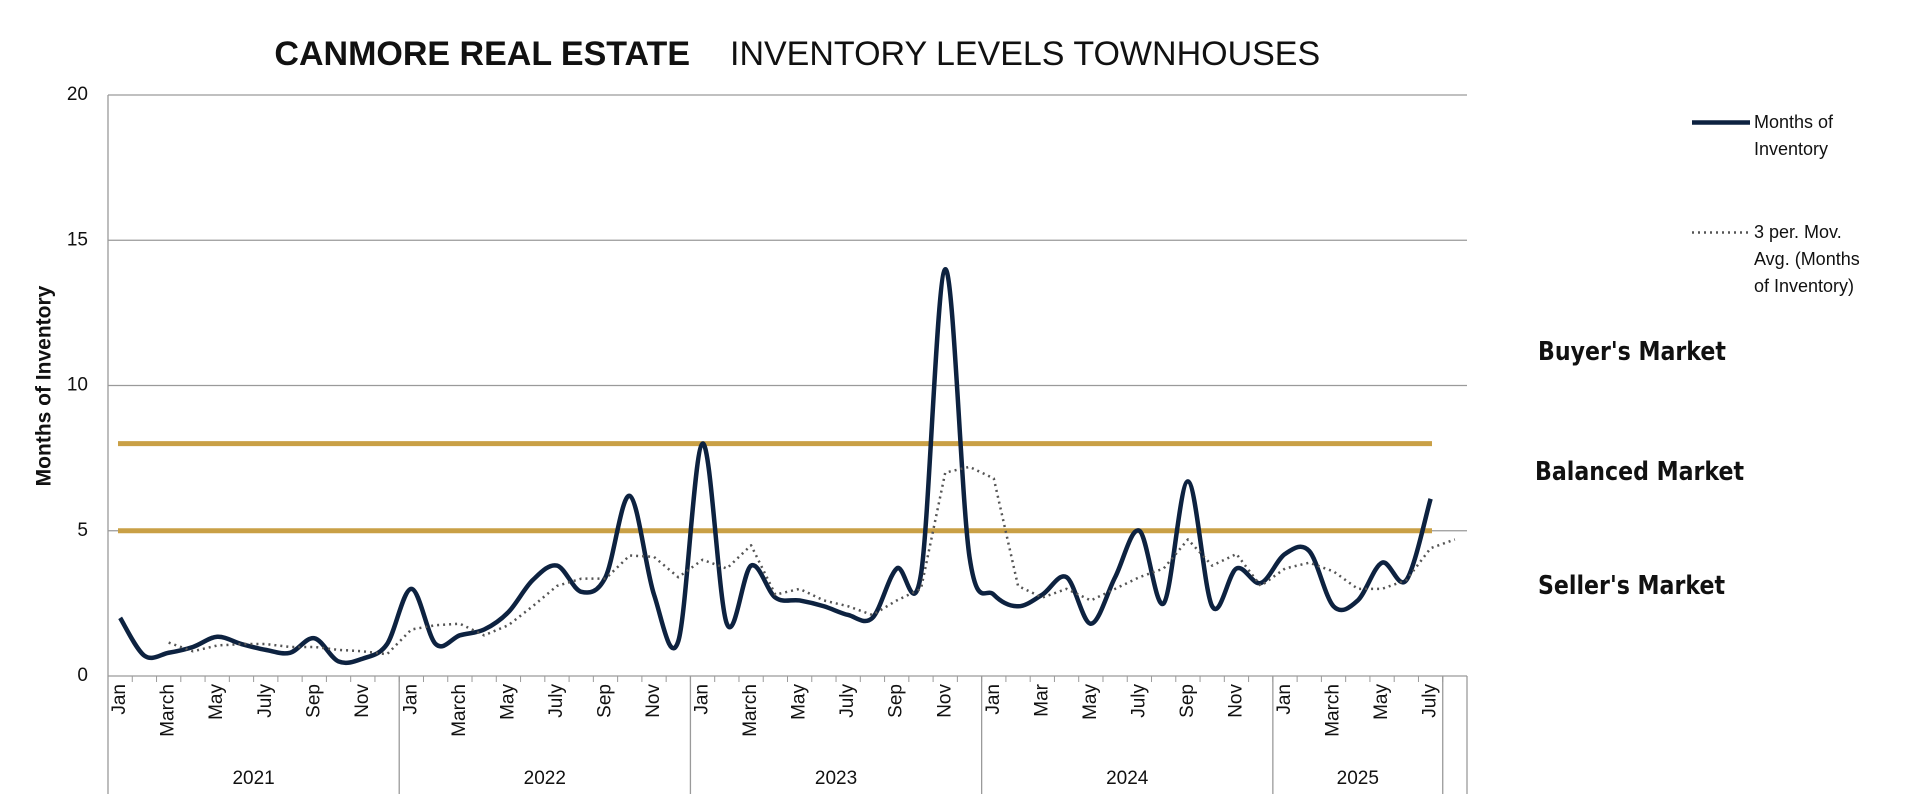 This screenshot has width=1920, height=798. I want to click on y-tick-label: 5, so click(82, 530).